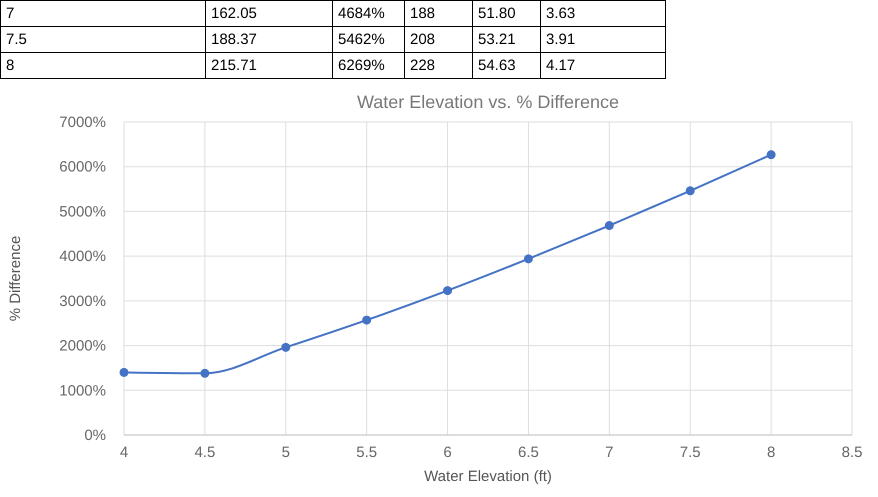 The width and height of the screenshot is (878, 497). Describe the element at coordinates (423, 13) in the screenshot. I see `text: 188` at that location.